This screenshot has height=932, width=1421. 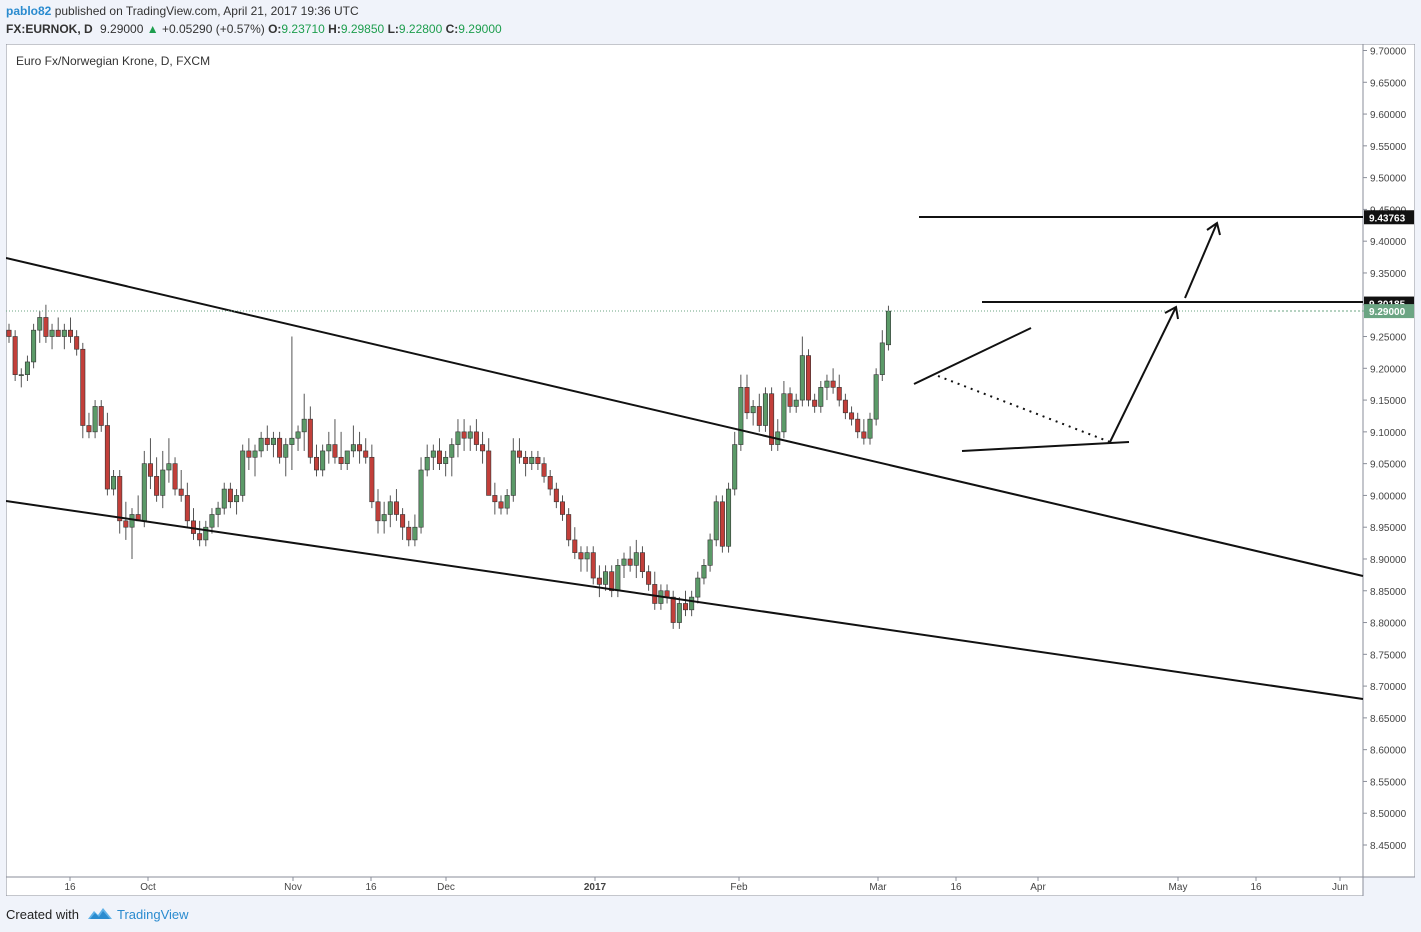 What do you see at coordinates (113, 61) in the screenshot?
I see `chart-title: Euro Fx/Norwegian Krone, D, FXCM` at bounding box center [113, 61].